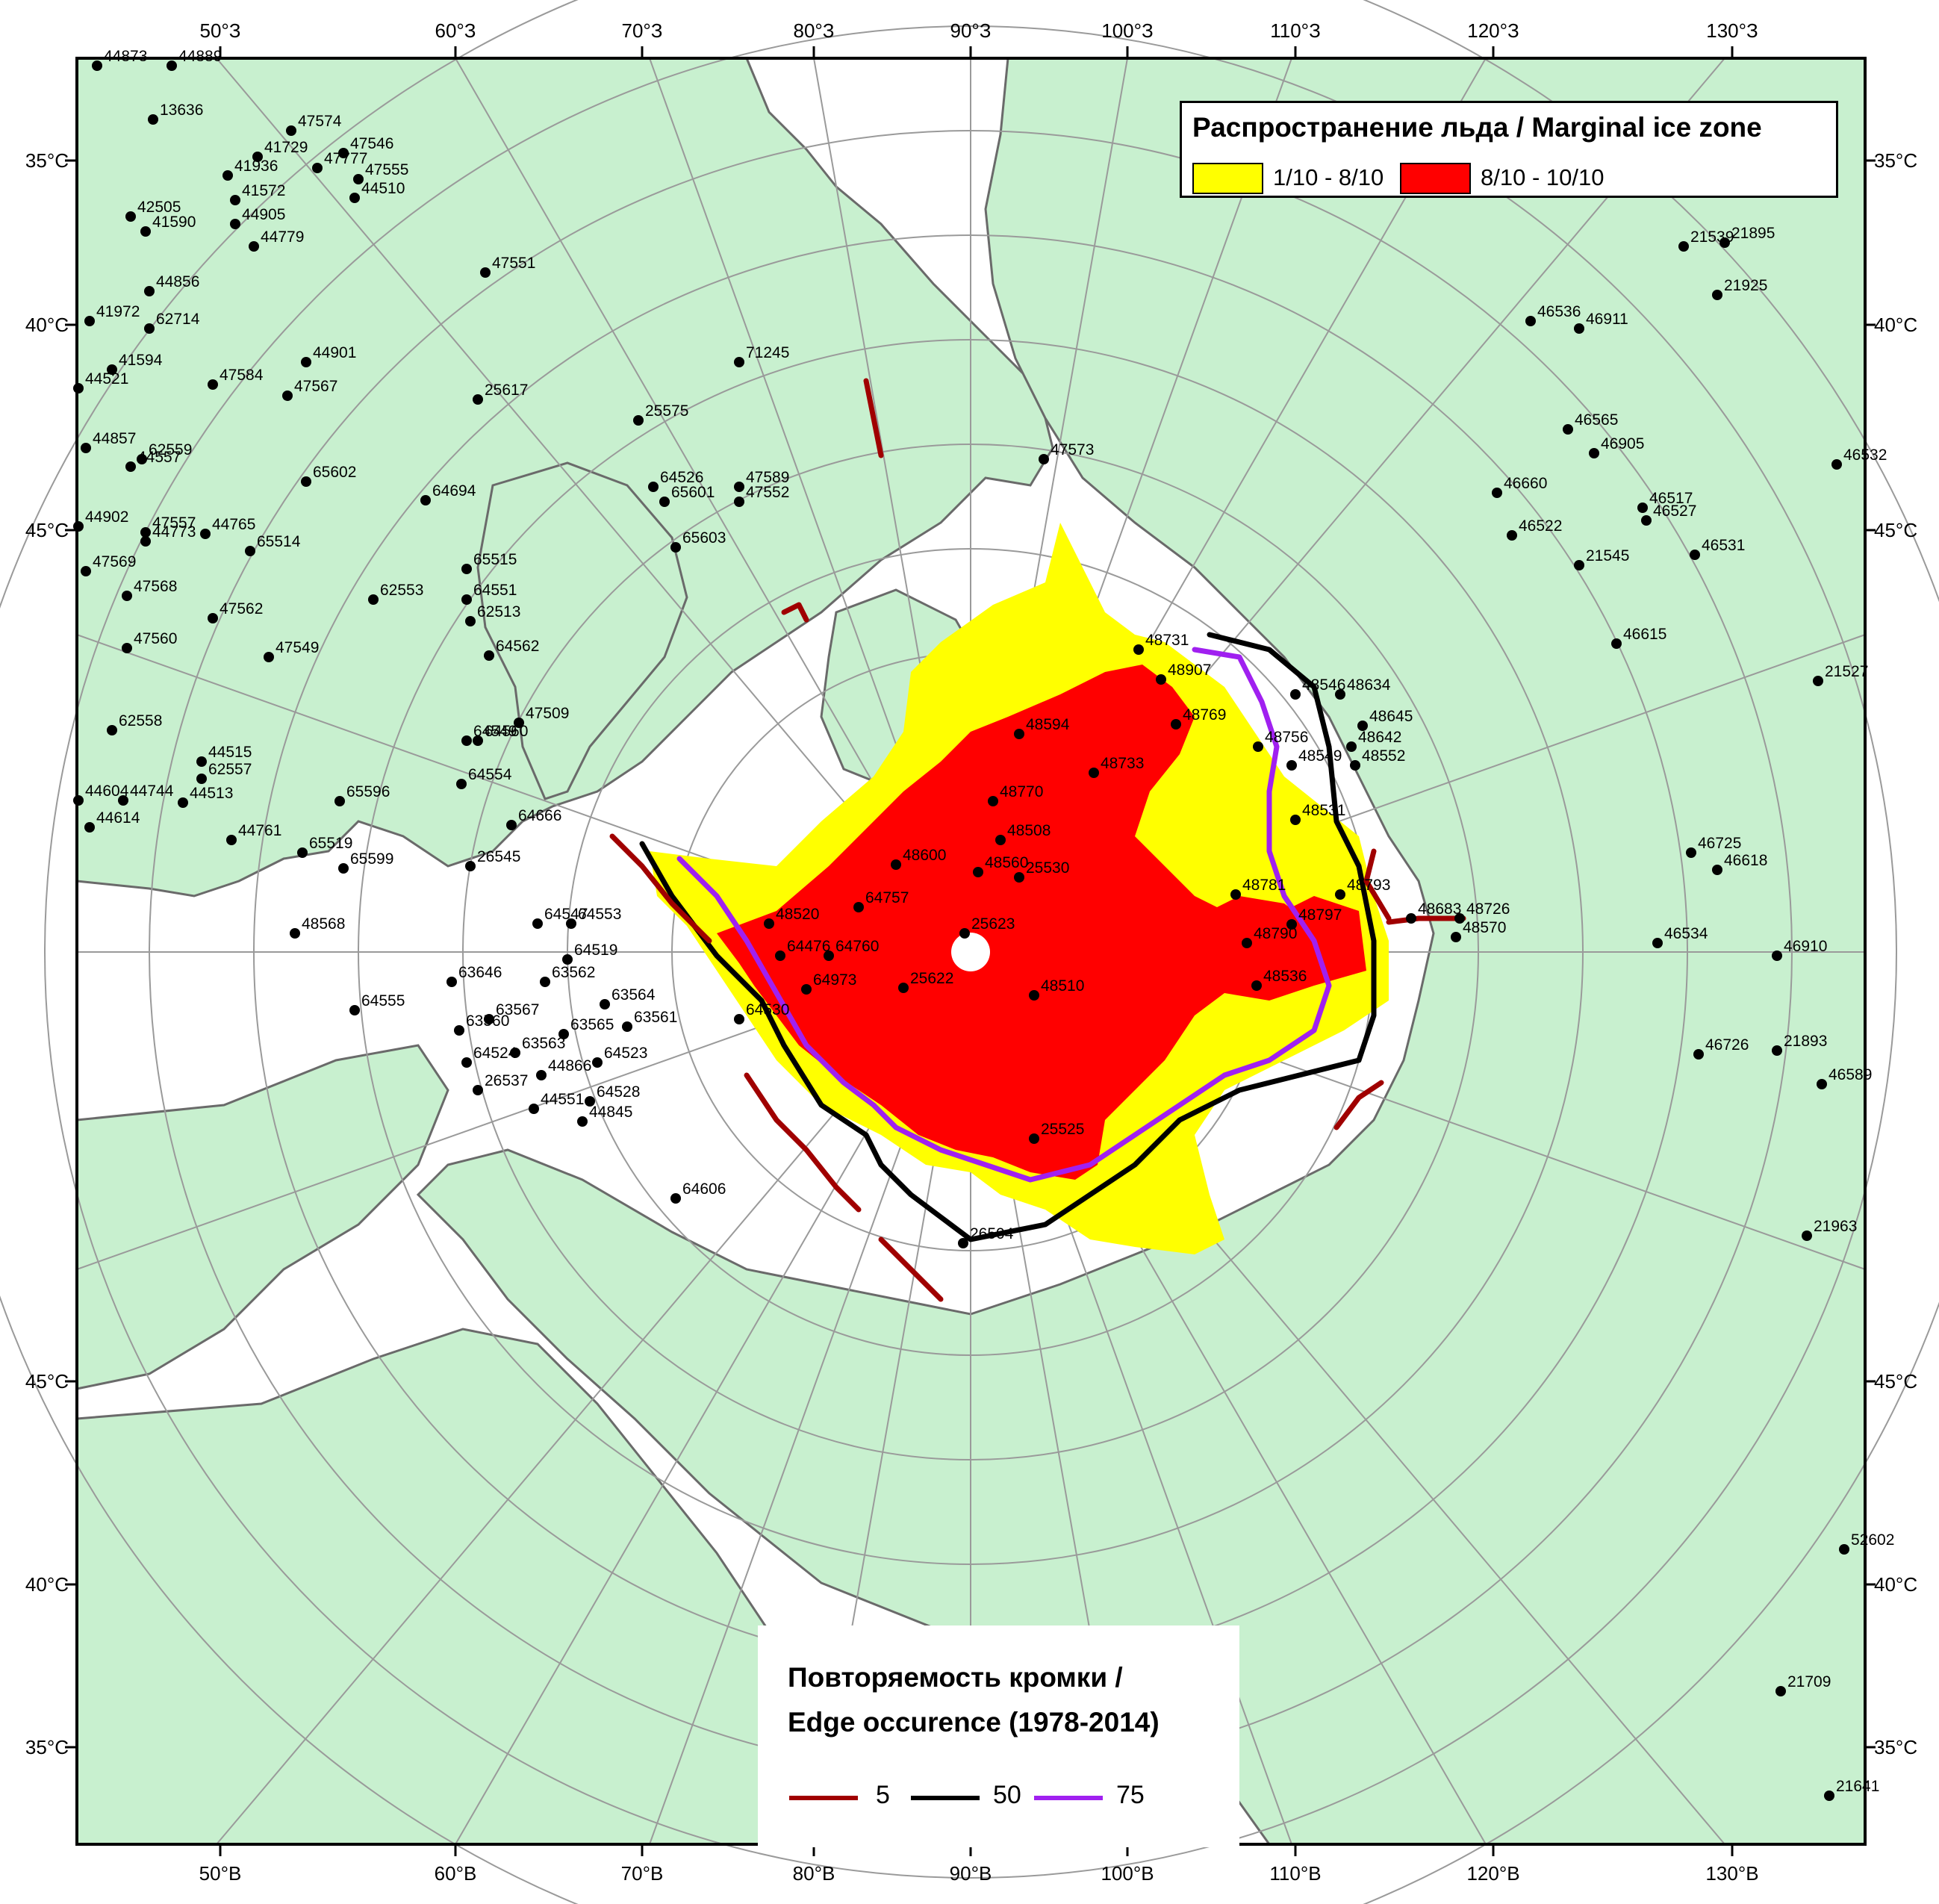  What do you see at coordinates (489, 734) in the screenshot?
I see `station-marker: 64549` at bounding box center [489, 734].